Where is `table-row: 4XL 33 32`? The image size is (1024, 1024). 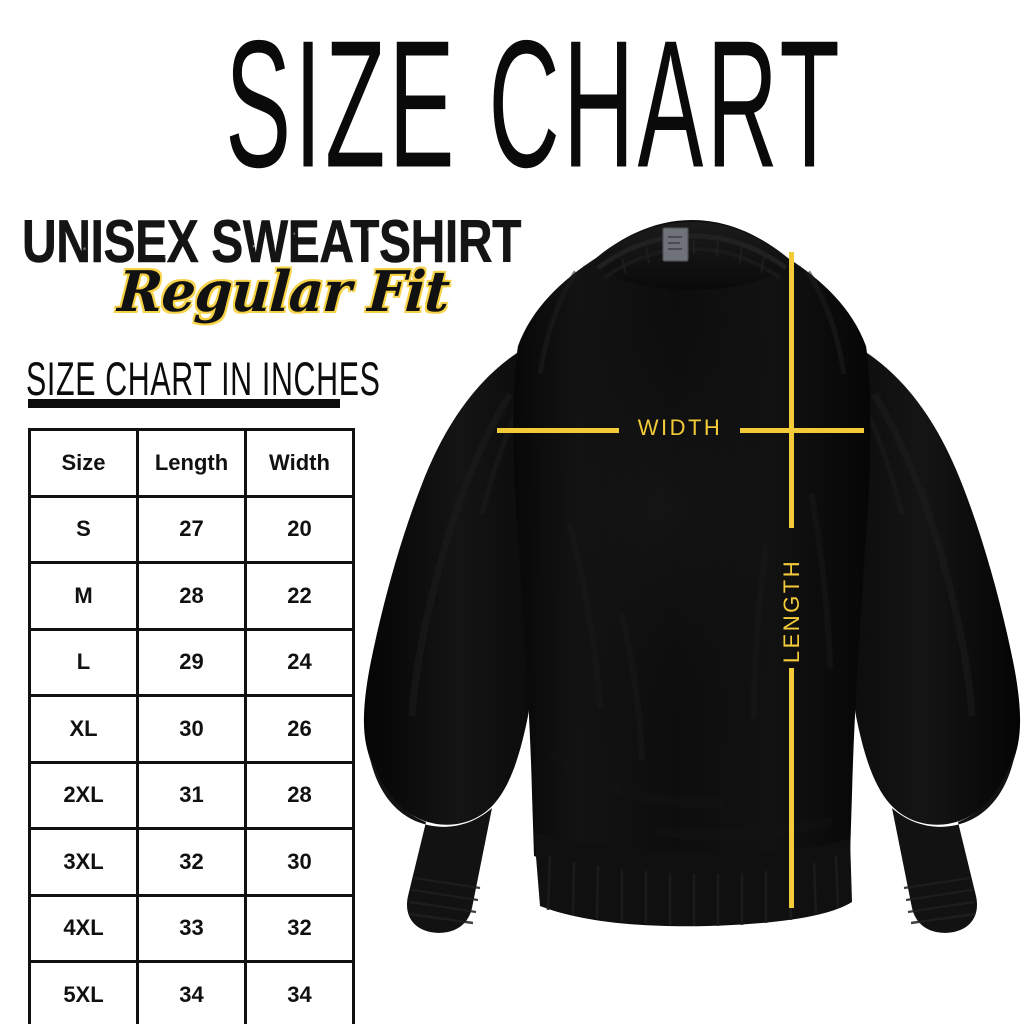 table-row: 4XL 33 32 is located at coordinates (191, 928).